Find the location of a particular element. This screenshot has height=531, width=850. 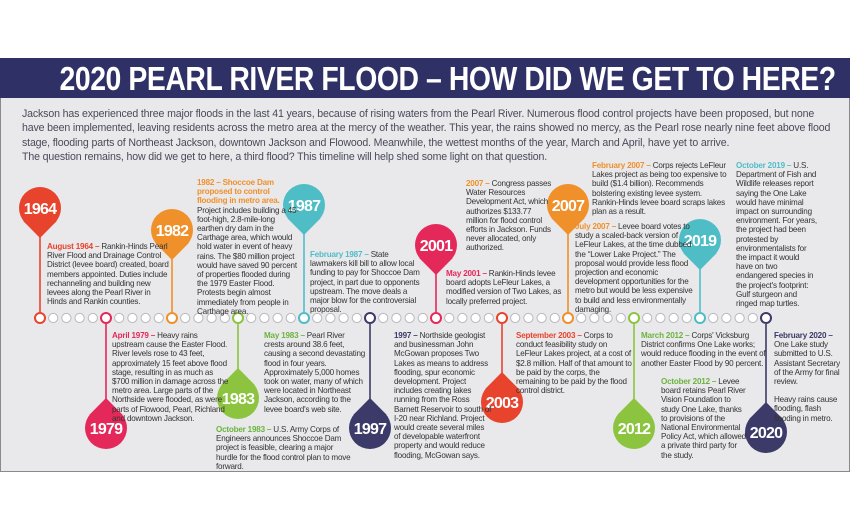

pin-year: 2012 is located at coordinates (634, 429).